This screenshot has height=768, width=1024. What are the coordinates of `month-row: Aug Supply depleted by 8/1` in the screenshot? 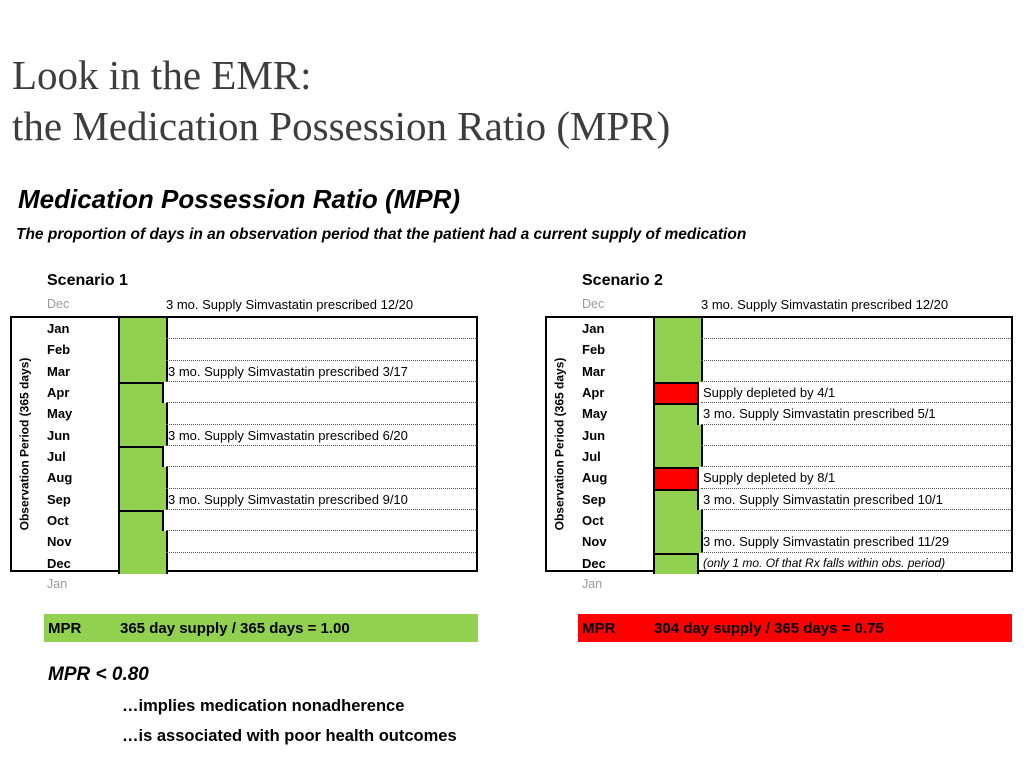 It's located at (779, 478).